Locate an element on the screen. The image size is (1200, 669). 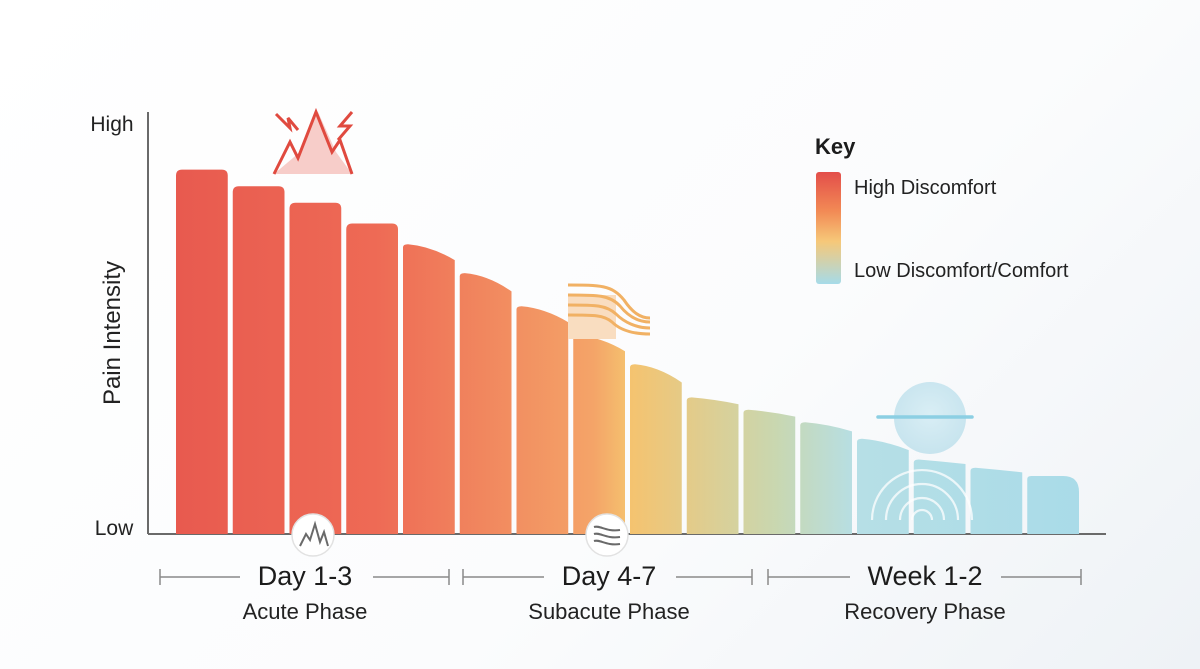
phase-brackets is located at coordinates (620, 577).